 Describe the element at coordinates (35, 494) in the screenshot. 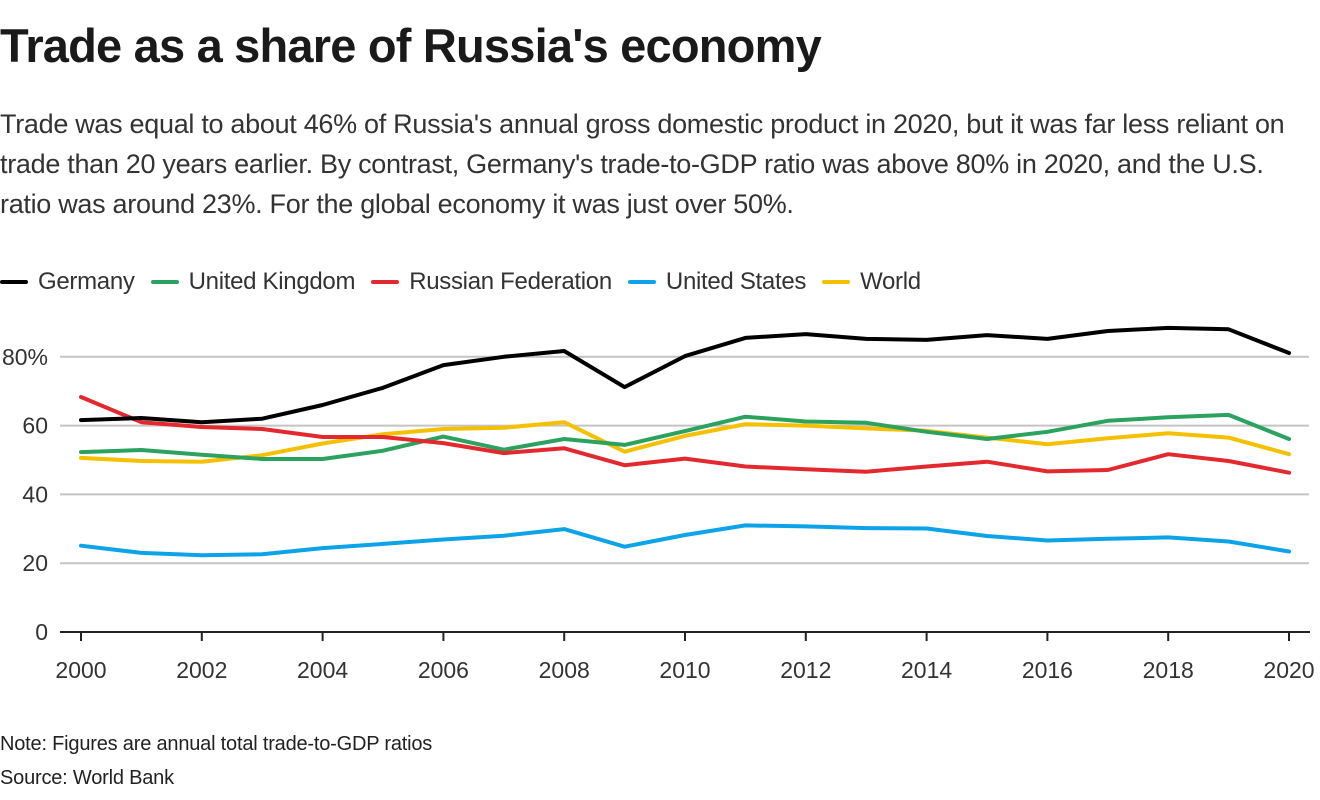

I see `y-tick-label: 40` at that location.